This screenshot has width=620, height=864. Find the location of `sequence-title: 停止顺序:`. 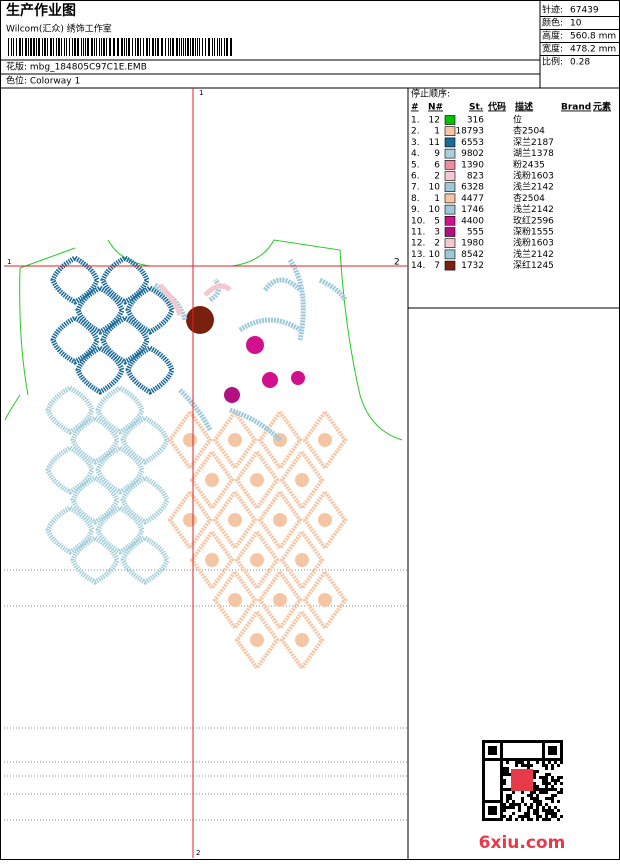

sequence-title: 停止顺序: is located at coordinates (430, 94).